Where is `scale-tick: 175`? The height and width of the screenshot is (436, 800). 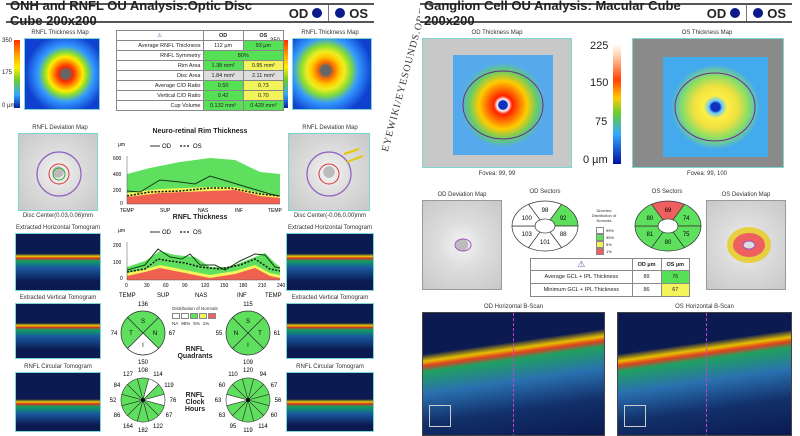
scale-tick: 175 is located at coordinates (7, 73).